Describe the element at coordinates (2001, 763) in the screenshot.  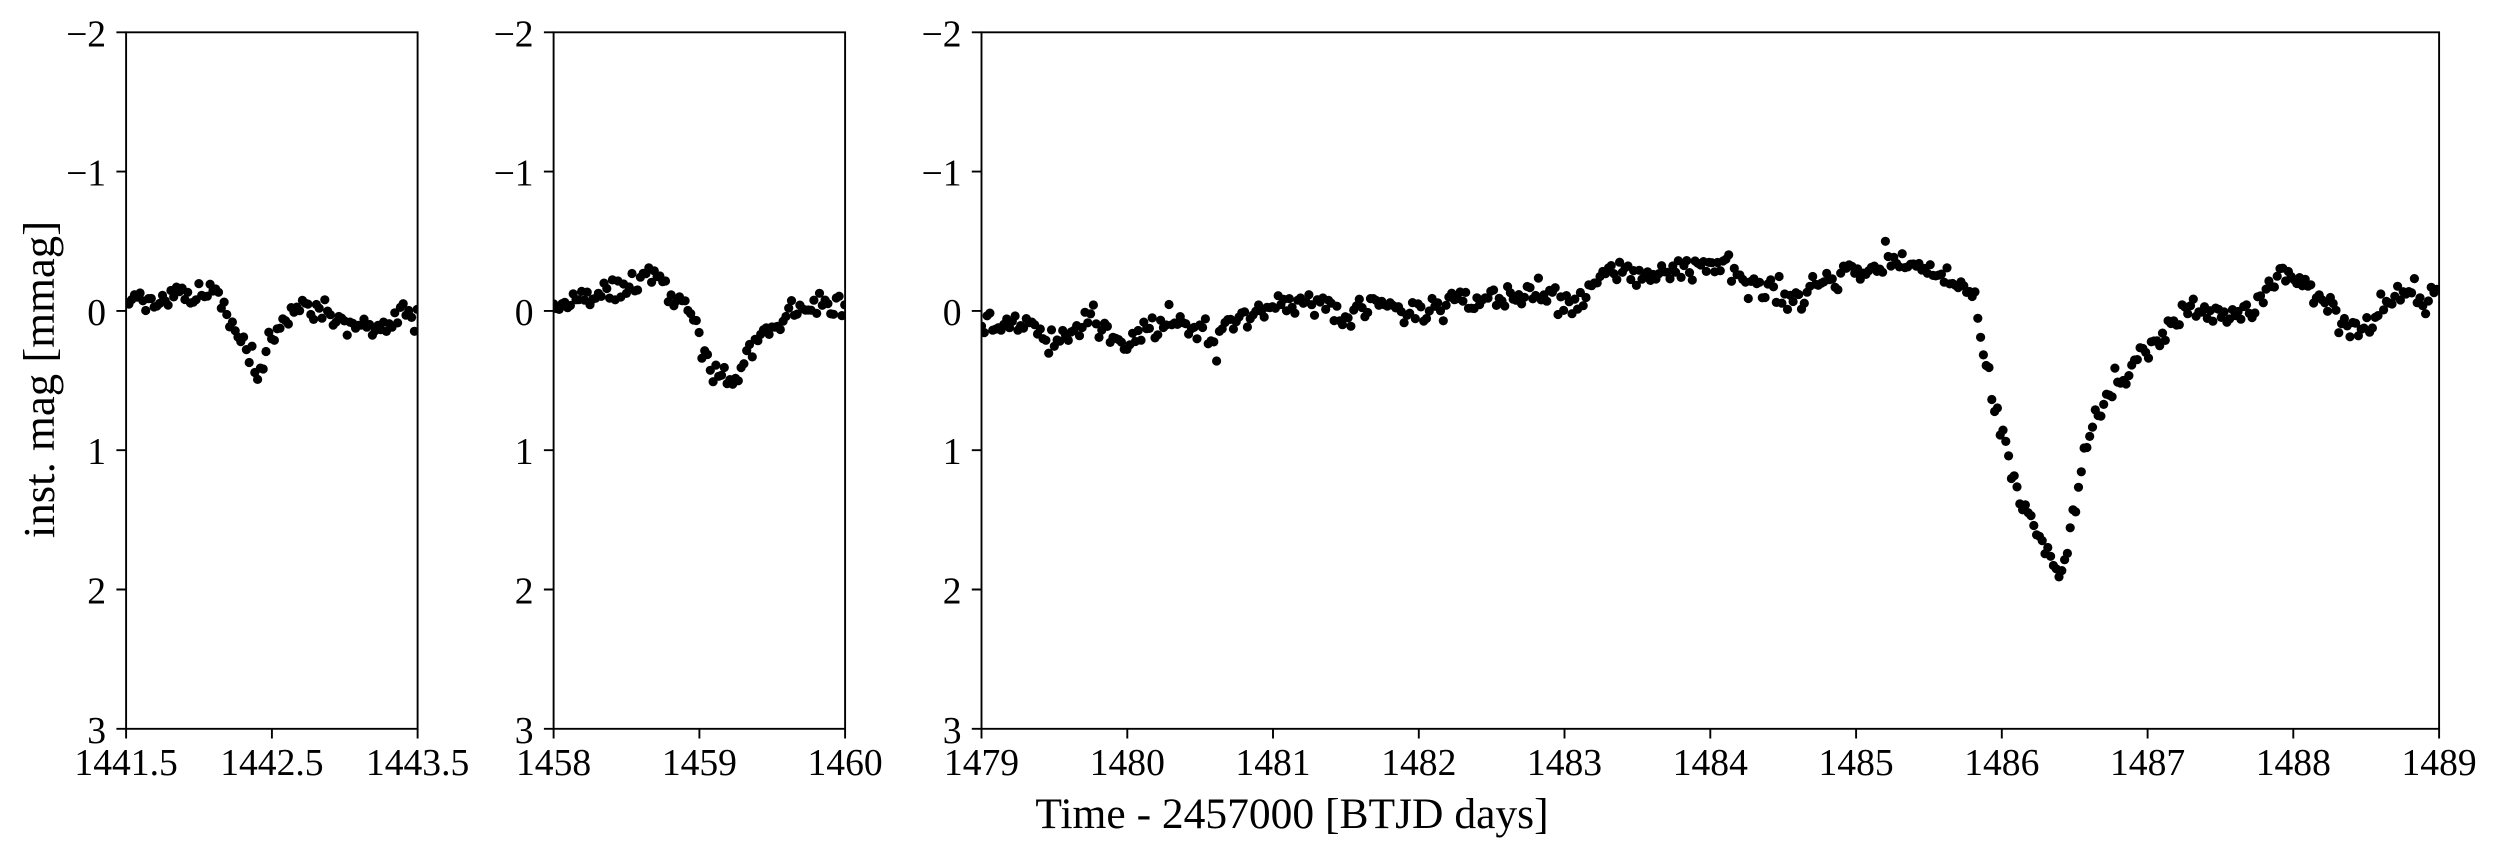
I see `svg-text: 1486` at that location.